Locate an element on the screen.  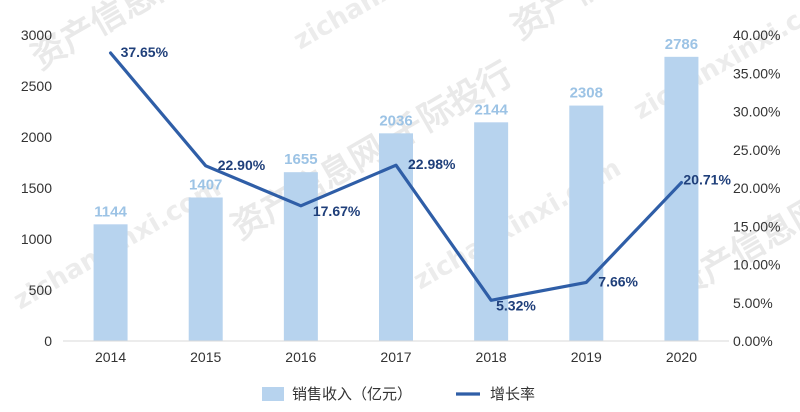
legend-swatch-bar is located at coordinates (273, 394).